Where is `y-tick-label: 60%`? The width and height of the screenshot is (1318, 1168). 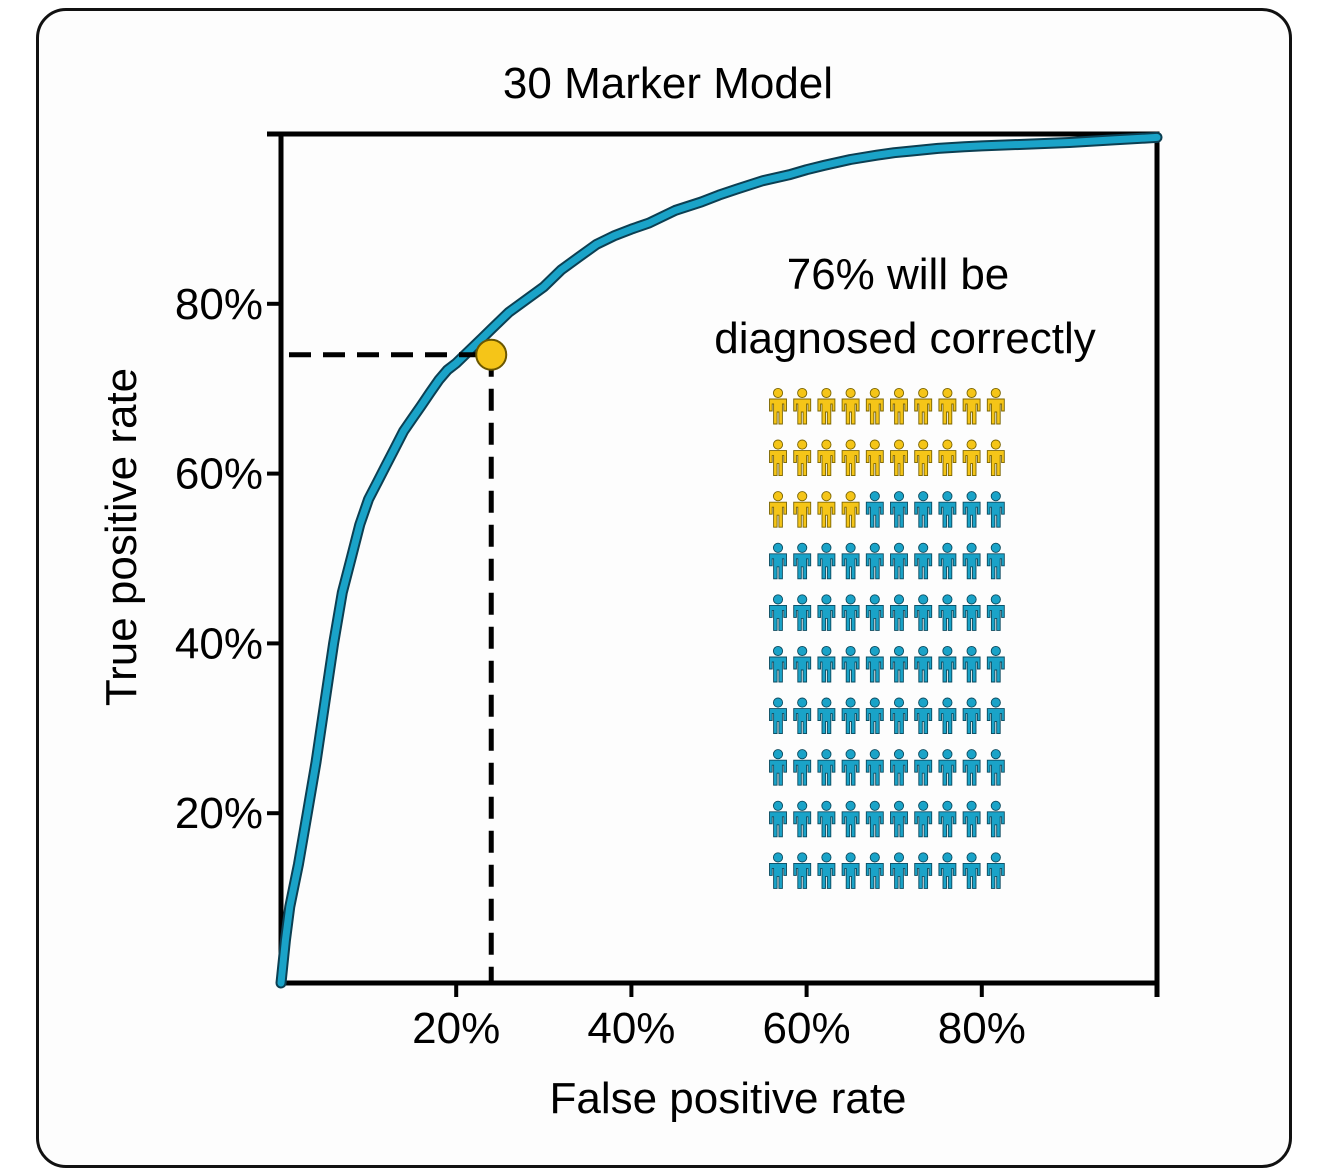 y-tick-label: 60% is located at coordinates (219, 474).